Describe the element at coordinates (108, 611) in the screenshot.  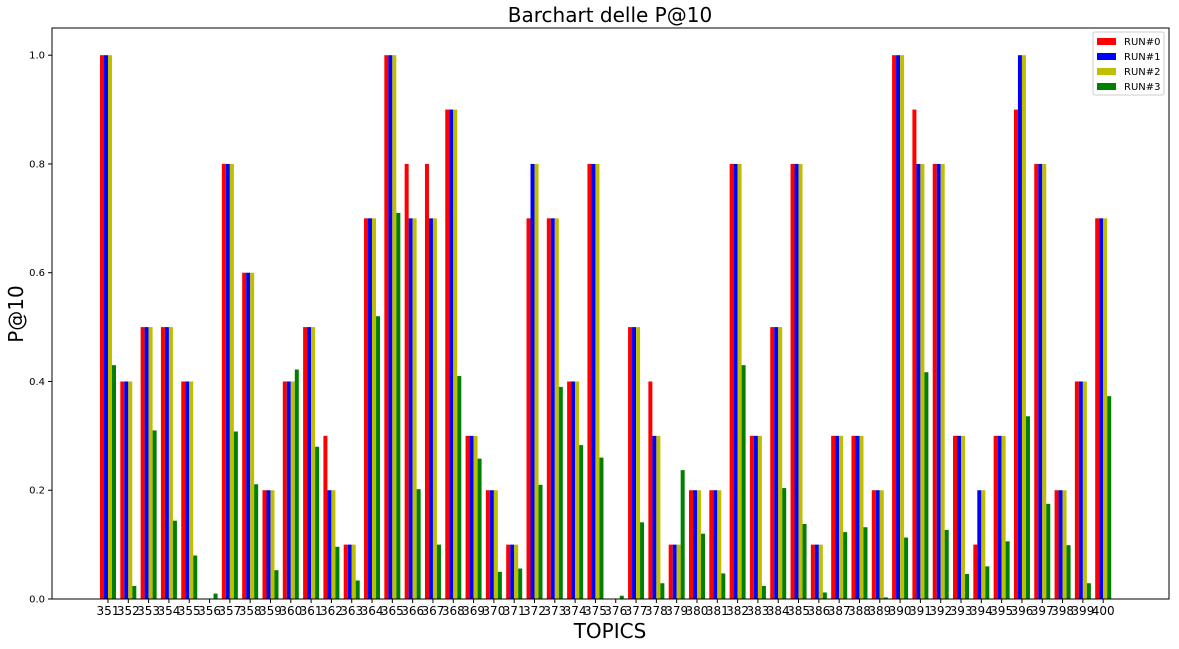
I see `x-tick-label: 351` at that location.